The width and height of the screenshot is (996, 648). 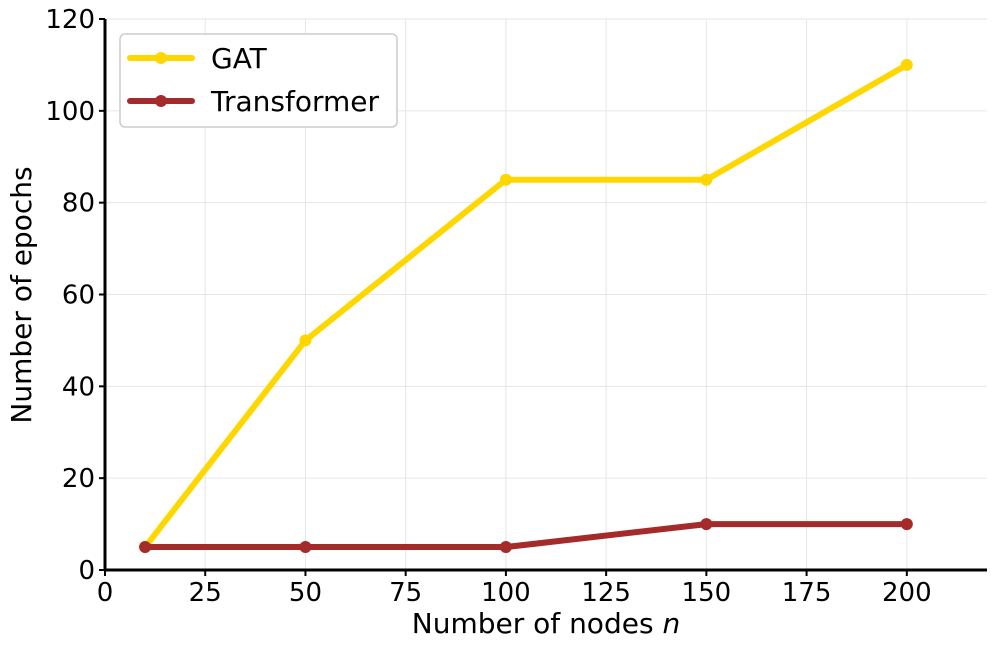 What do you see at coordinates (205, 593) in the screenshot?
I see `x-tick-label: 25` at bounding box center [205, 593].